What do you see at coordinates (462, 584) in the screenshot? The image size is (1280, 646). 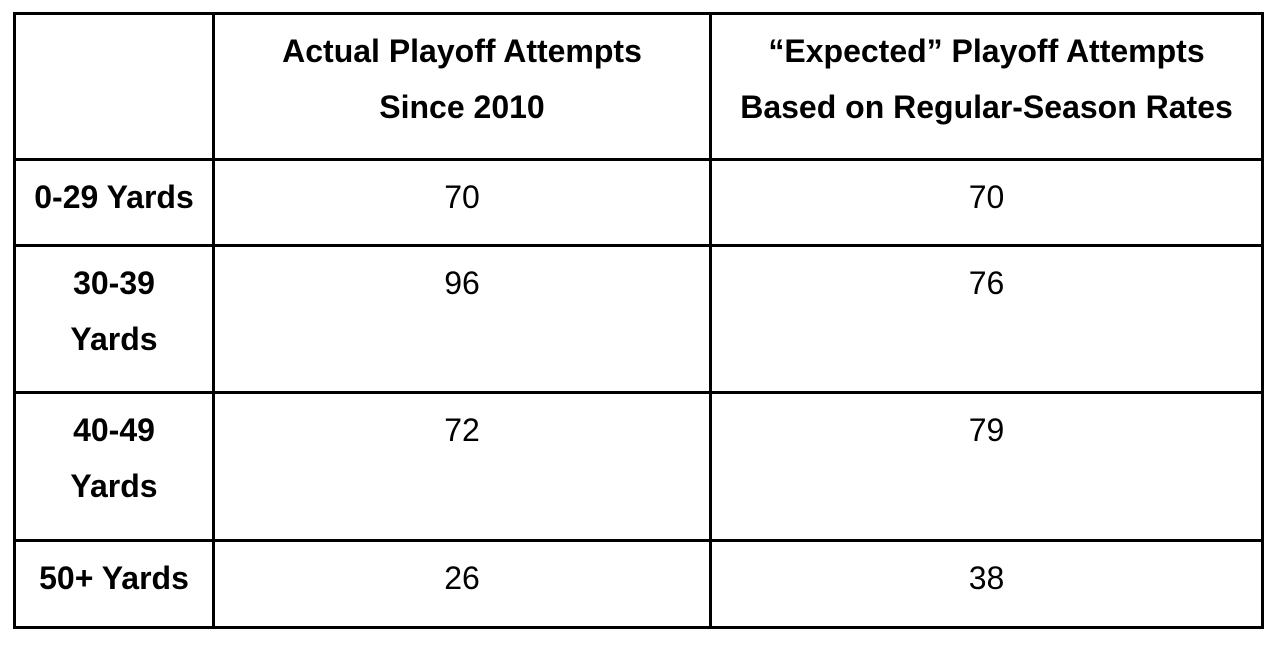 I see `cell-actual-50-plus: 26` at bounding box center [462, 584].